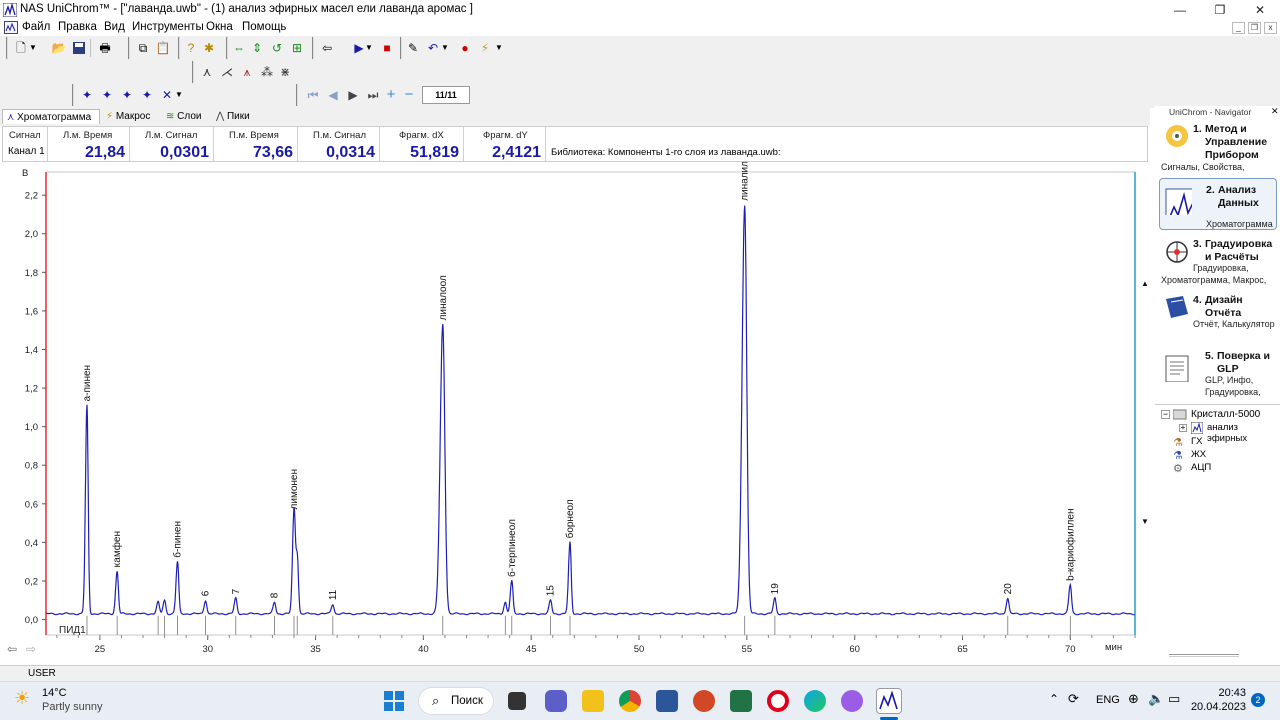 Image resolution: width=1280 pixels, height=720 pixels. What do you see at coordinates (465, 48) in the screenshot?
I see `record-icon: ●` at bounding box center [465, 48].